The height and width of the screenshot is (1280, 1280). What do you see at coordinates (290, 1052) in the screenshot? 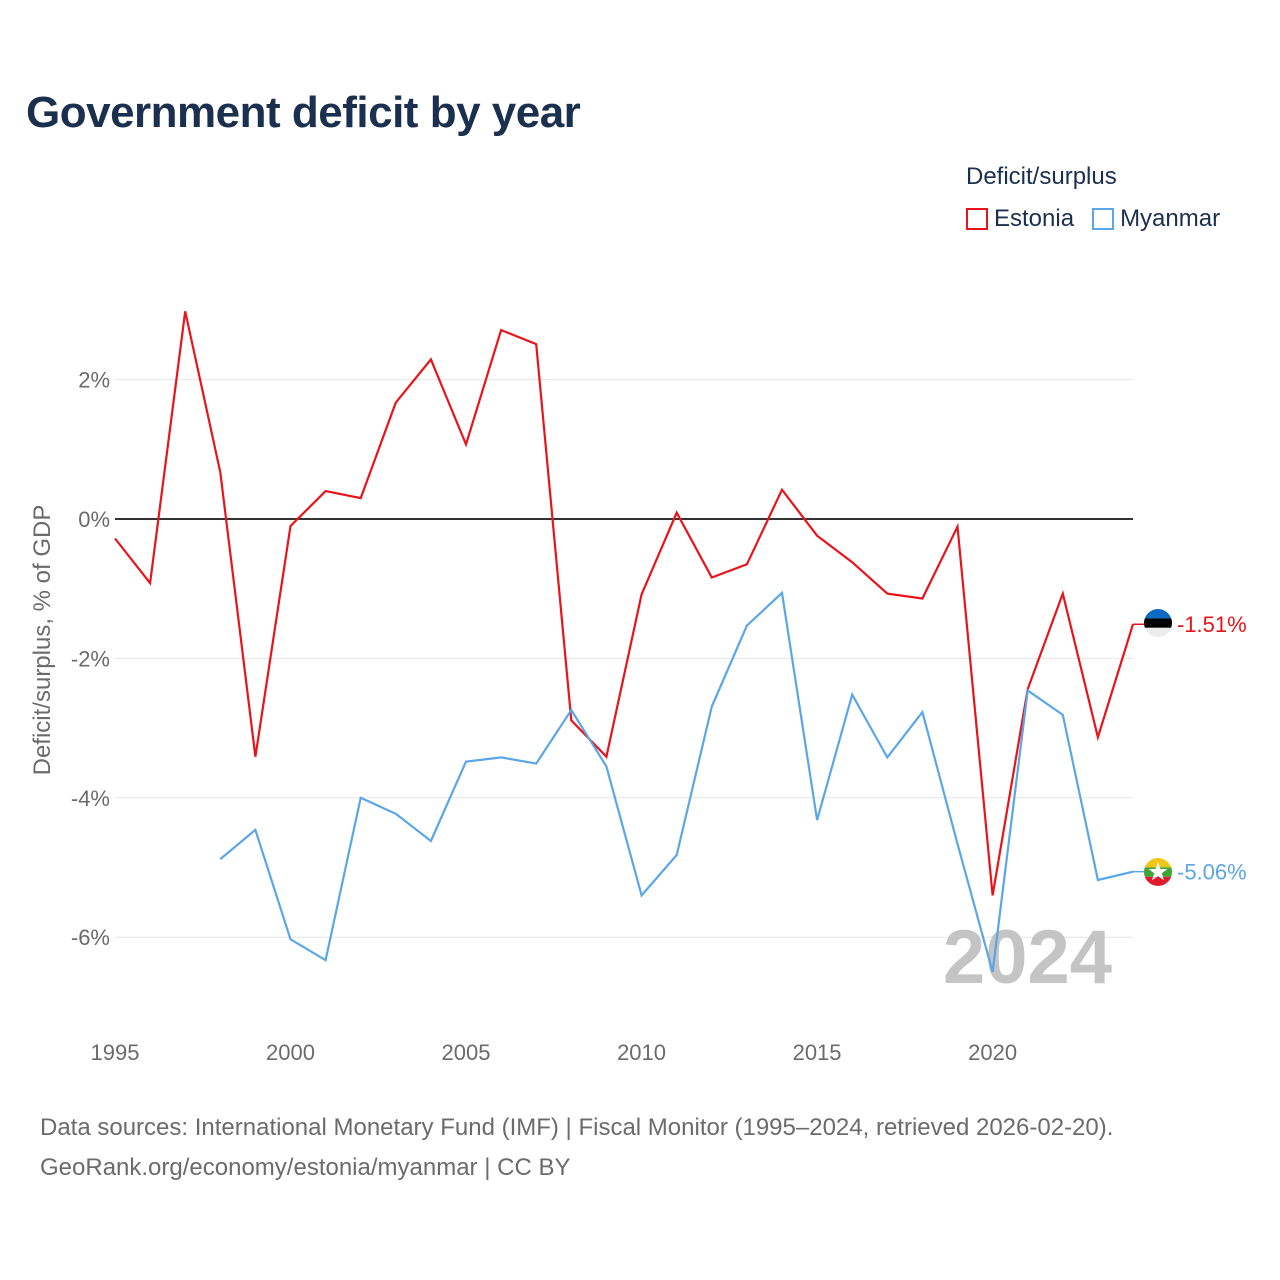
I see `x-tick-label: 2000` at bounding box center [290, 1052].